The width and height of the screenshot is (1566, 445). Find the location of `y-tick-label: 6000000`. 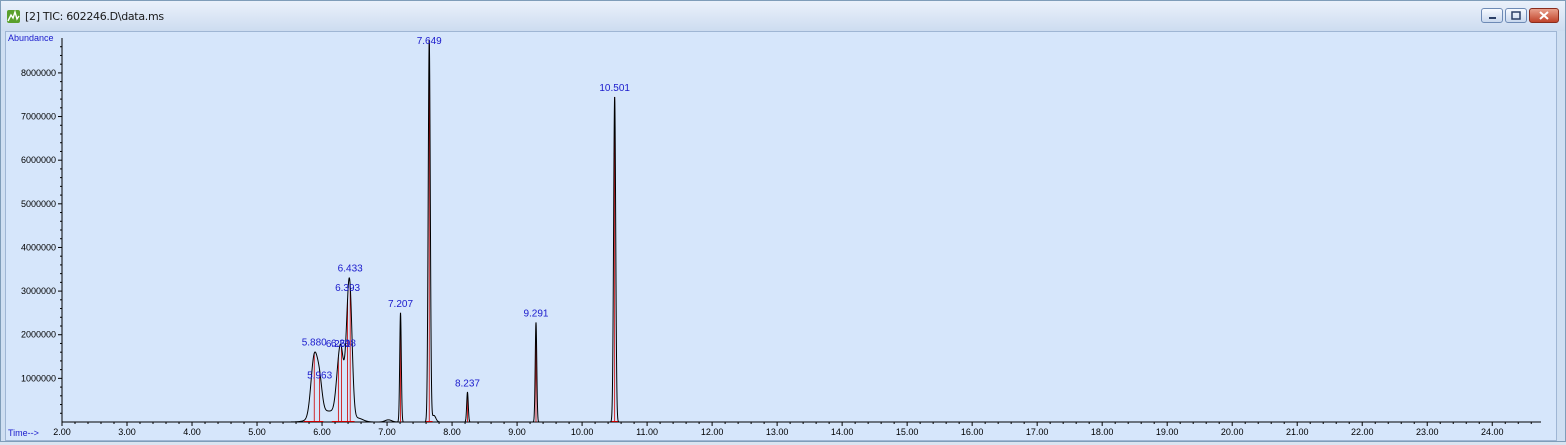

y-tick-label: 6000000 is located at coordinates (38, 160).